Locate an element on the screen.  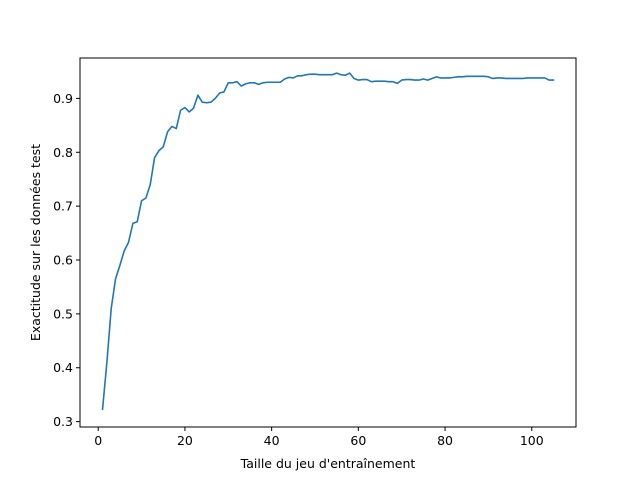
y-tick-label: 0.7 is located at coordinates (63, 206).